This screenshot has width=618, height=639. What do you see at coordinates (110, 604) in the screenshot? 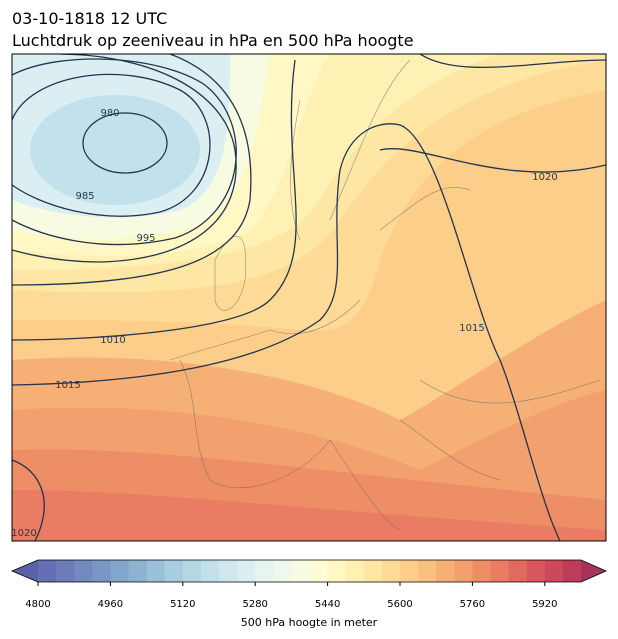
I see `colorbar-tick-label: 4960` at bounding box center [110, 604].